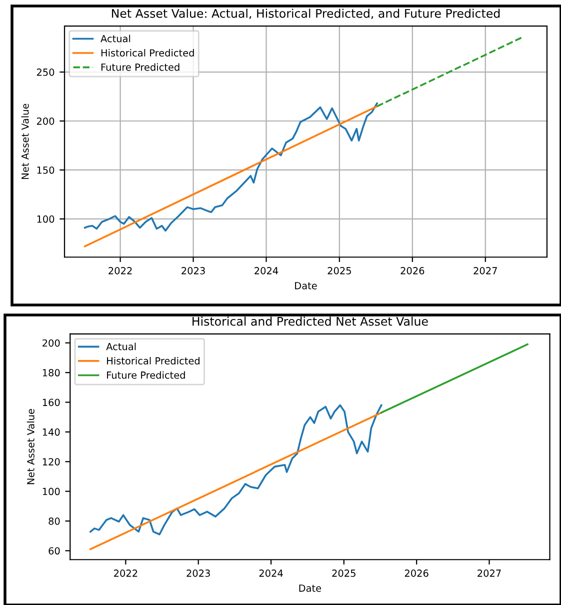 The image size is (561, 605). What do you see at coordinates (54, 551) in the screenshot?
I see `y-tick-label: 60` at bounding box center [54, 551].